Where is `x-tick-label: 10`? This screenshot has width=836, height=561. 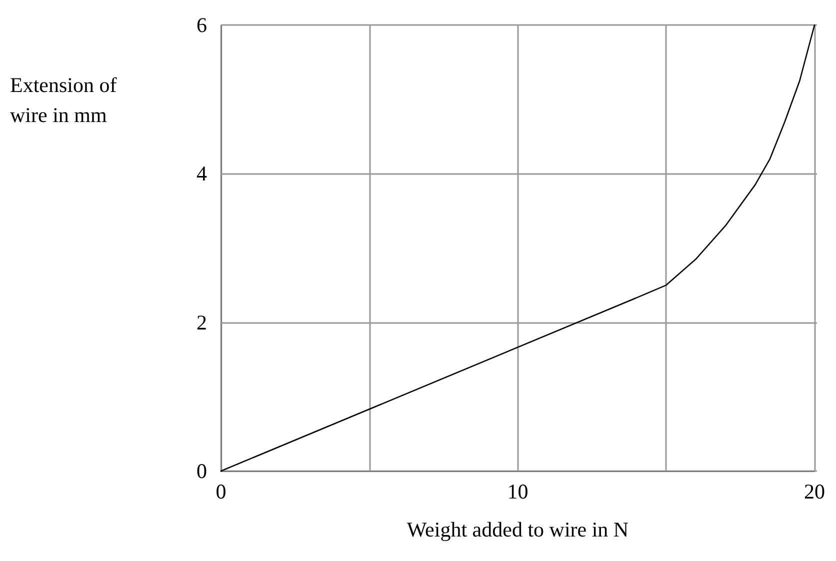
x-tick-label: 10 is located at coordinates (517, 492).